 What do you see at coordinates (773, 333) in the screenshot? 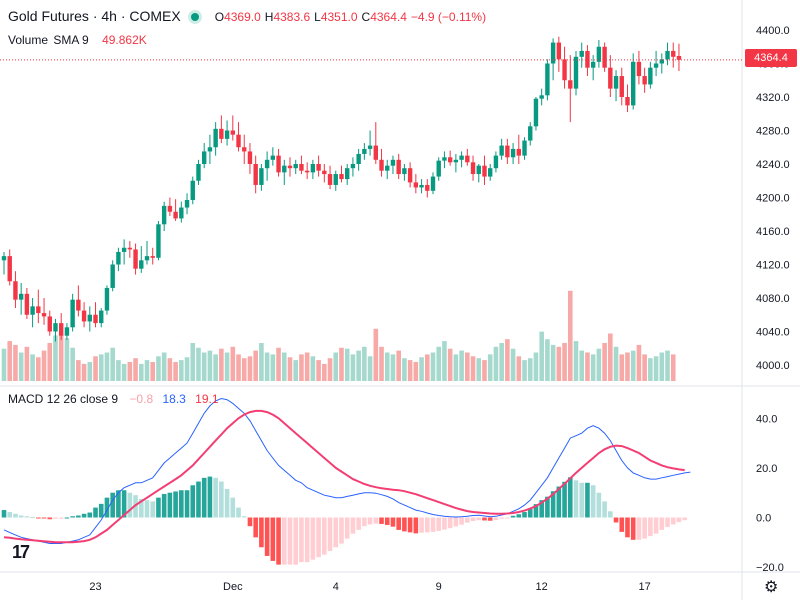
I see `price-tick-label: 4040.0` at bounding box center [773, 333].